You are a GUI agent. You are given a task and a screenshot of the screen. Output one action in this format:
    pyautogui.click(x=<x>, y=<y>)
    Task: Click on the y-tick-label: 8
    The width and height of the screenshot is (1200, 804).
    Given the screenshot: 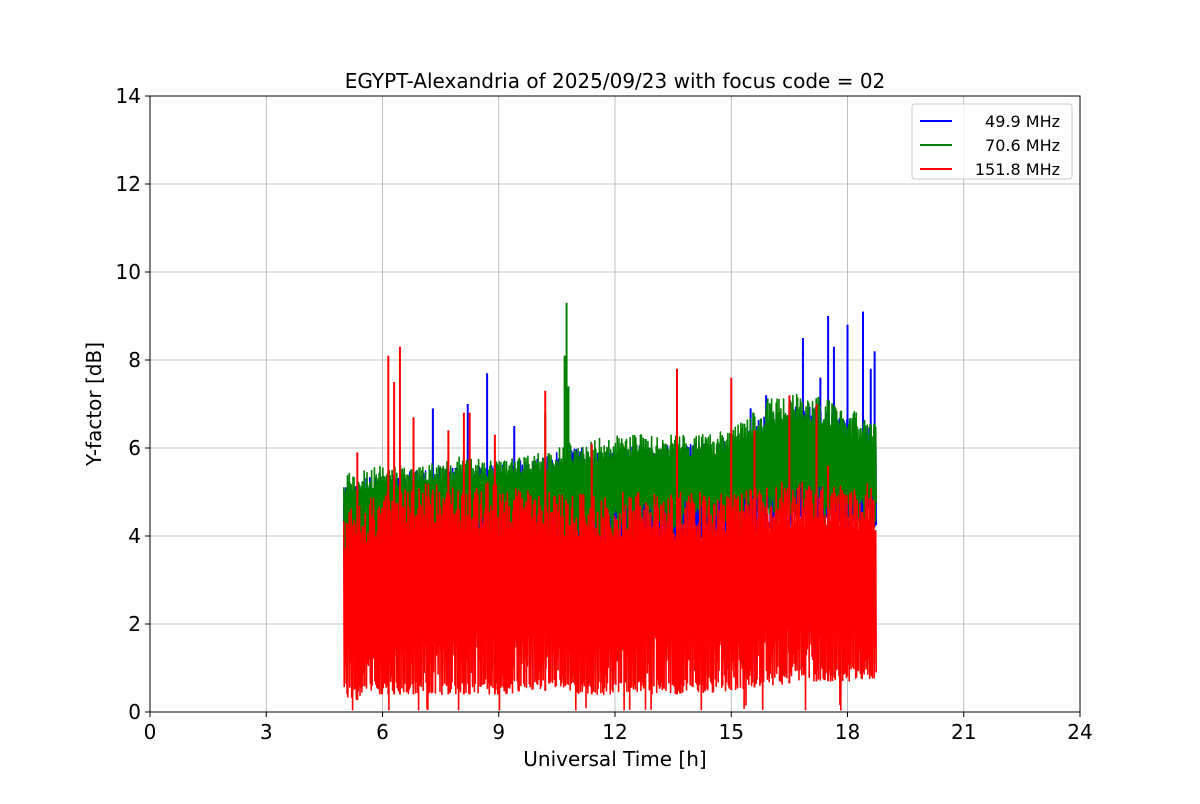 What is the action you would take?
    pyautogui.click(x=134, y=360)
    